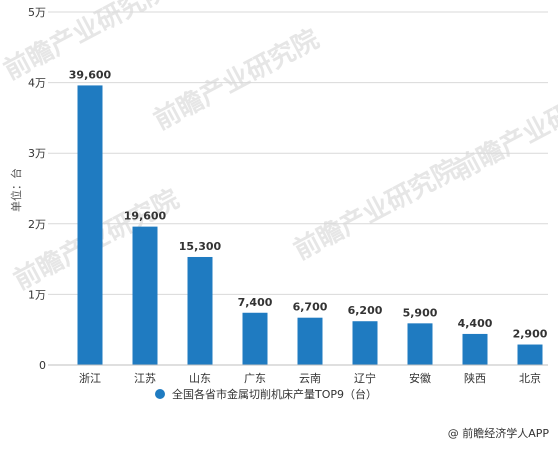 The image size is (558, 449). I want to click on legend-label: 全国各省市金属切削机床产量TOP9（台）, so click(274, 394).